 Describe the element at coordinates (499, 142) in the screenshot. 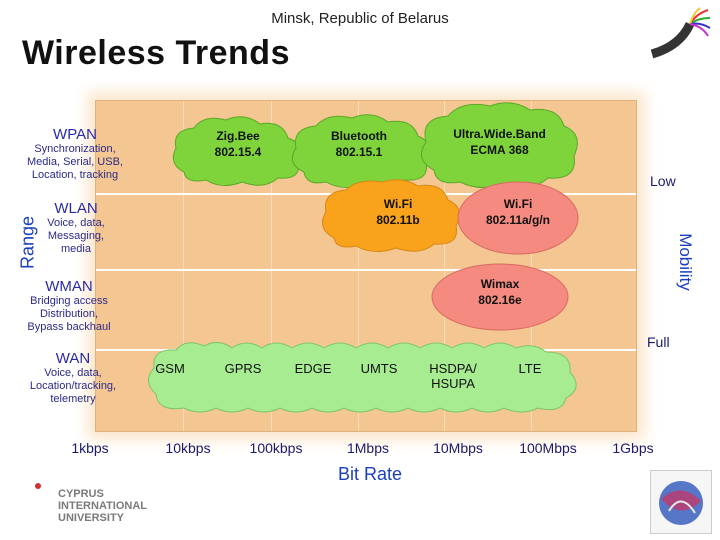

I see `uwb-label: Ultra.Wide.Band ECMA 368` at that location.